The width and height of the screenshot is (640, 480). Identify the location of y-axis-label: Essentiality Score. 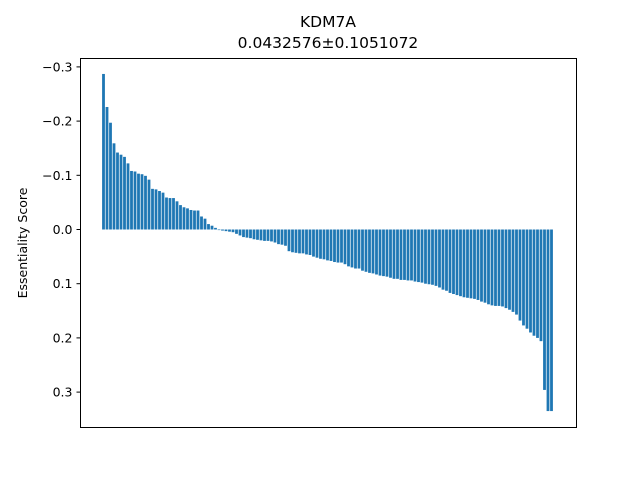
(22, 242).